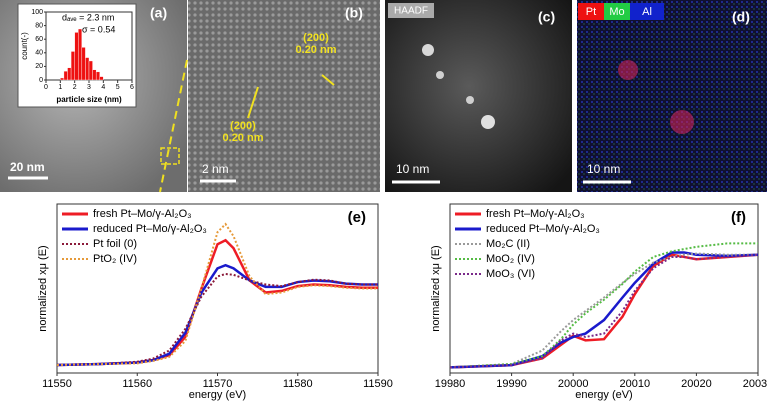  Describe the element at coordinates (24, 46) in the screenshot. I see `y-axis-label: count(-)` at that location.